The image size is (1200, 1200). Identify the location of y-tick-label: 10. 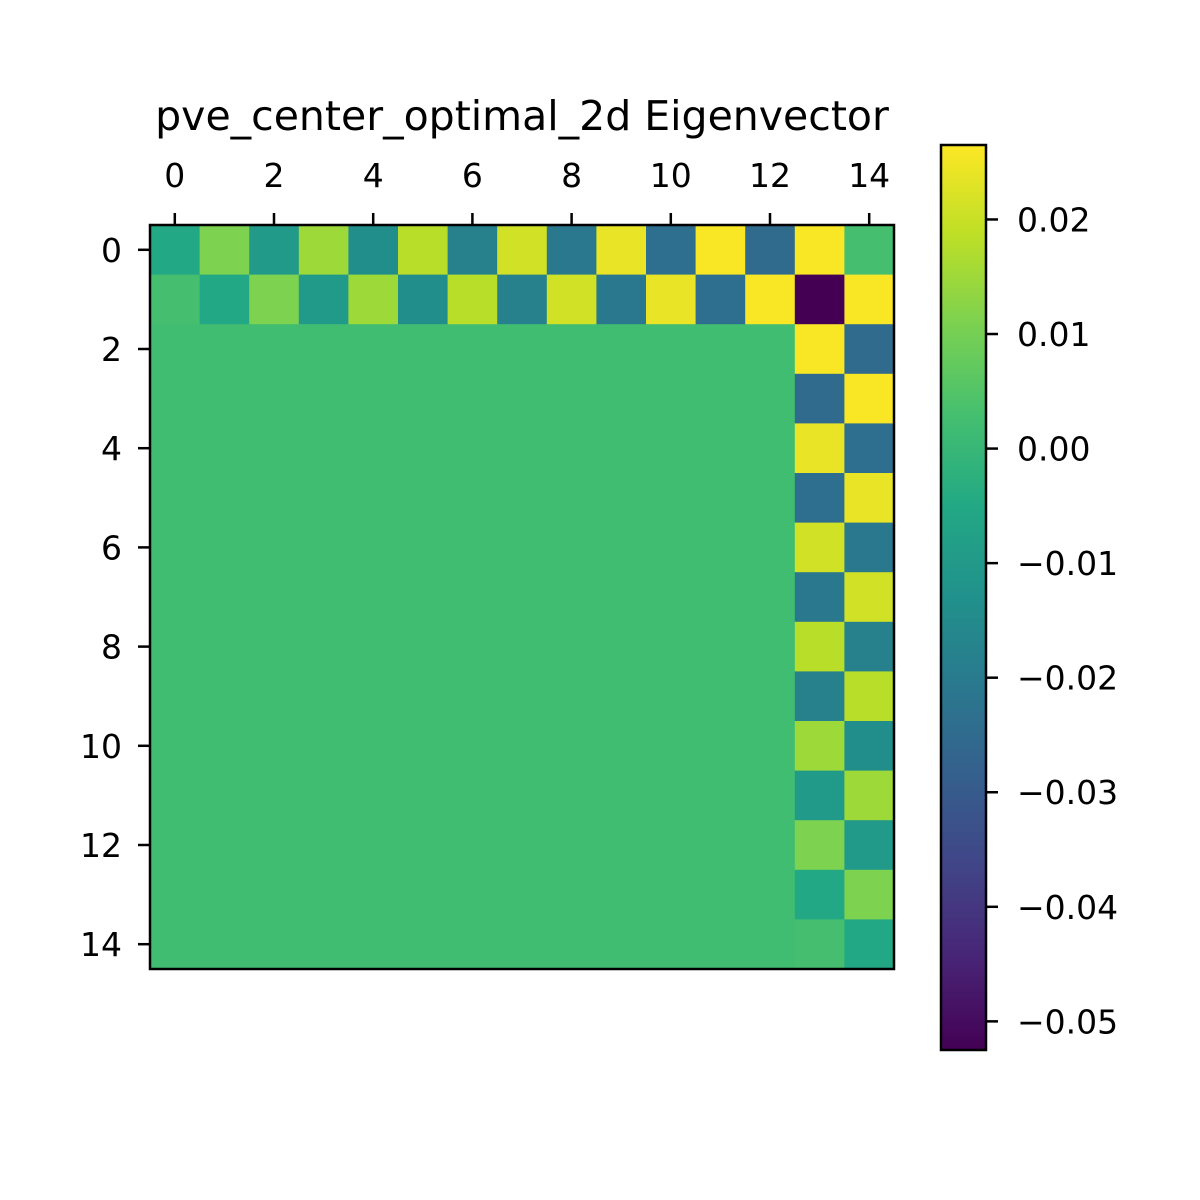
(101, 746).